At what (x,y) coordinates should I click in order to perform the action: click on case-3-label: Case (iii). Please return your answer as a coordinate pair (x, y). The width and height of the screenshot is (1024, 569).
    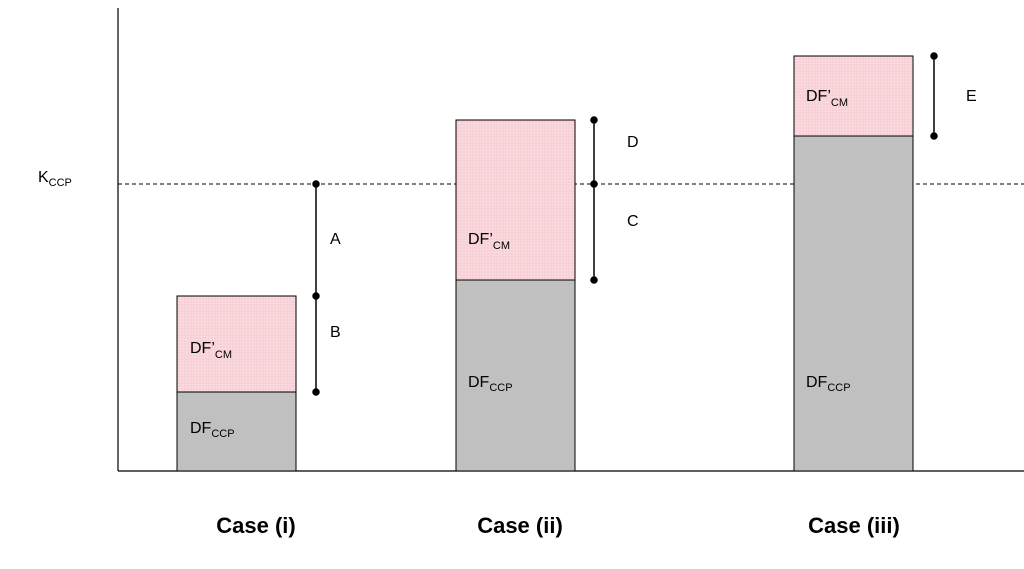
    Looking at the image, I should click on (854, 525).